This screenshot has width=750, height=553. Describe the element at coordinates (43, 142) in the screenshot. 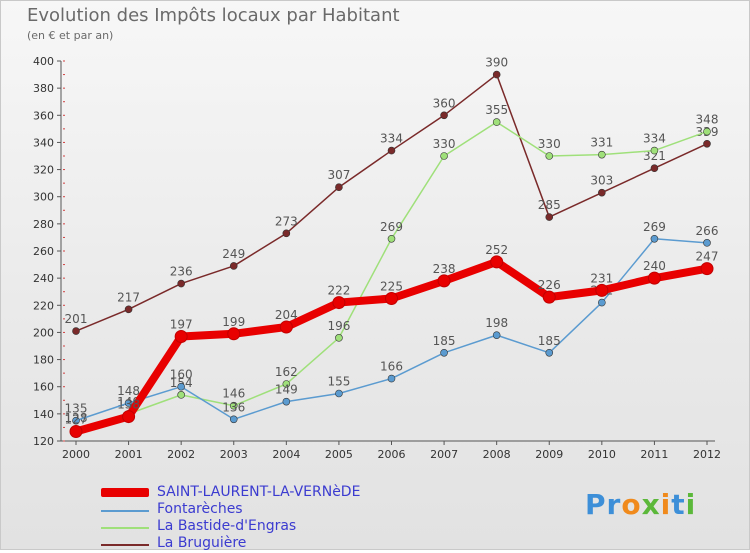

I see `y-tick-label: 340` at that location.